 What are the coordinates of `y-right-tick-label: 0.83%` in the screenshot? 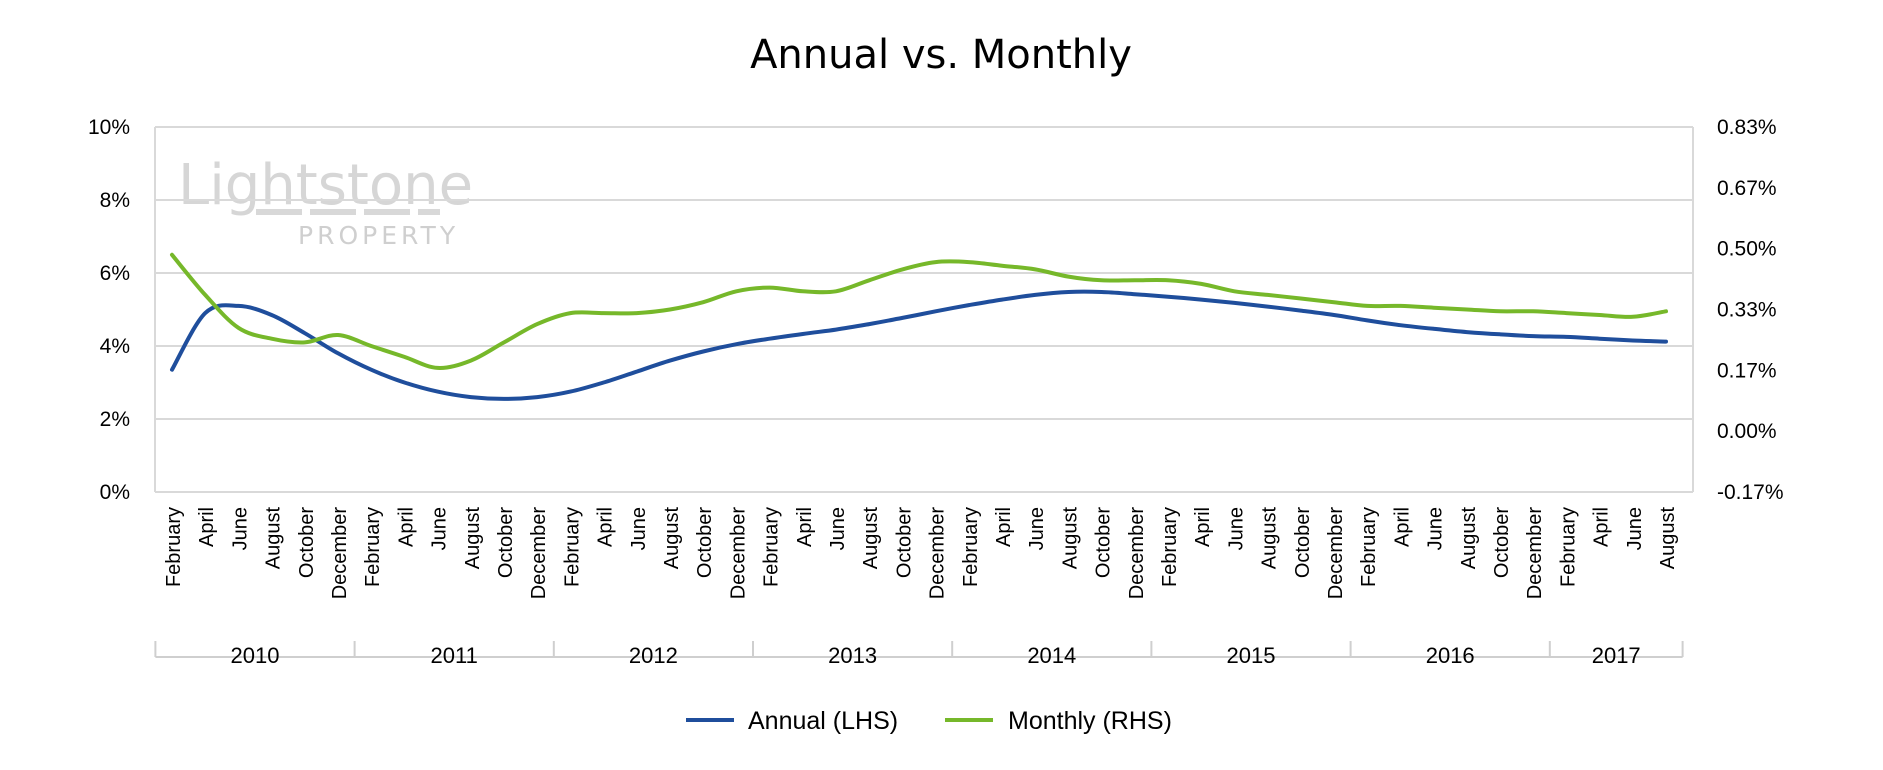 It's located at (1747, 127).